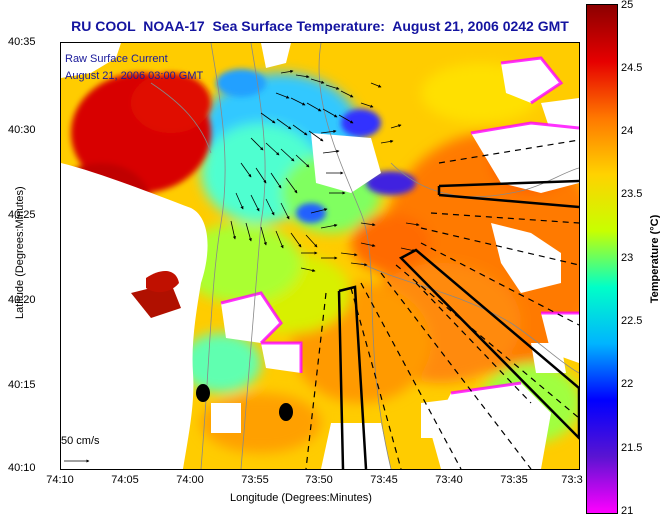  What do you see at coordinates (384, 480) in the screenshot?
I see `xtick-label: 73:45` at bounding box center [384, 480].